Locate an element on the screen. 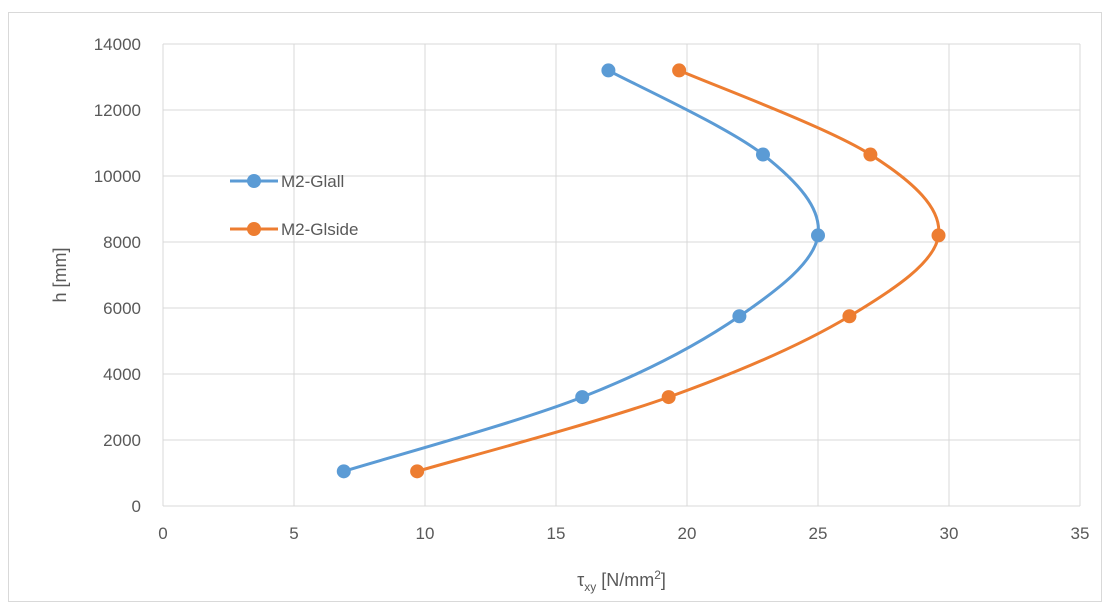  x-axis-title-sub: xy is located at coordinates (590, 587).